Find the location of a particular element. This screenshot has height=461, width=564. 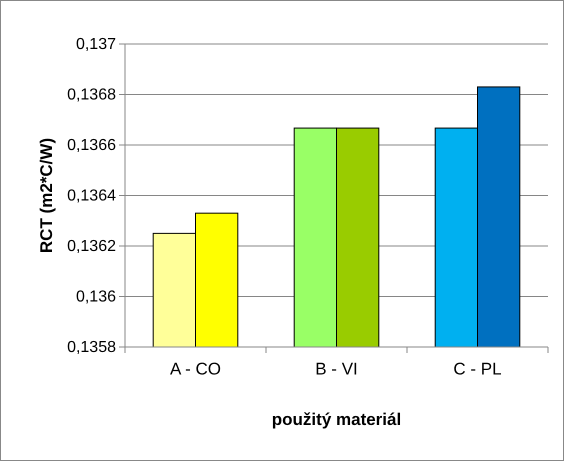

y-axis-title: RCT (m2*C/W) is located at coordinates (46, 196).